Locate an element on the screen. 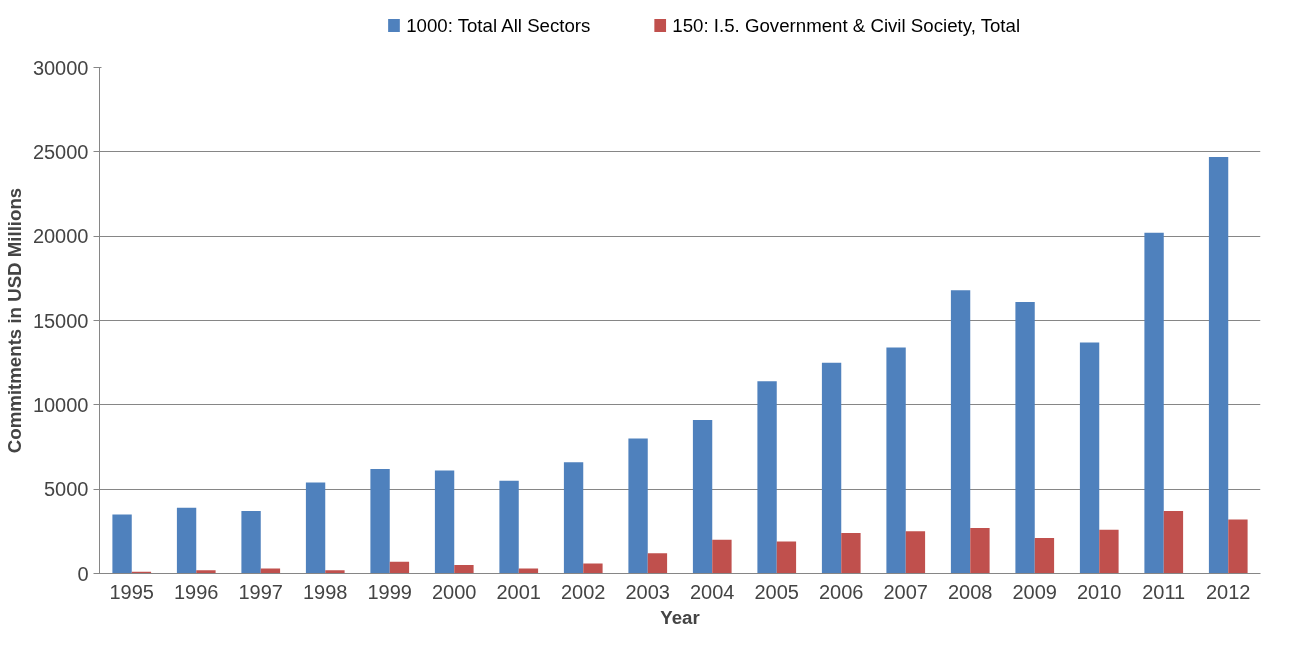 The height and width of the screenshot is (658, 1302). x-tick-label: 2001 is located at coordinates (518, 591).